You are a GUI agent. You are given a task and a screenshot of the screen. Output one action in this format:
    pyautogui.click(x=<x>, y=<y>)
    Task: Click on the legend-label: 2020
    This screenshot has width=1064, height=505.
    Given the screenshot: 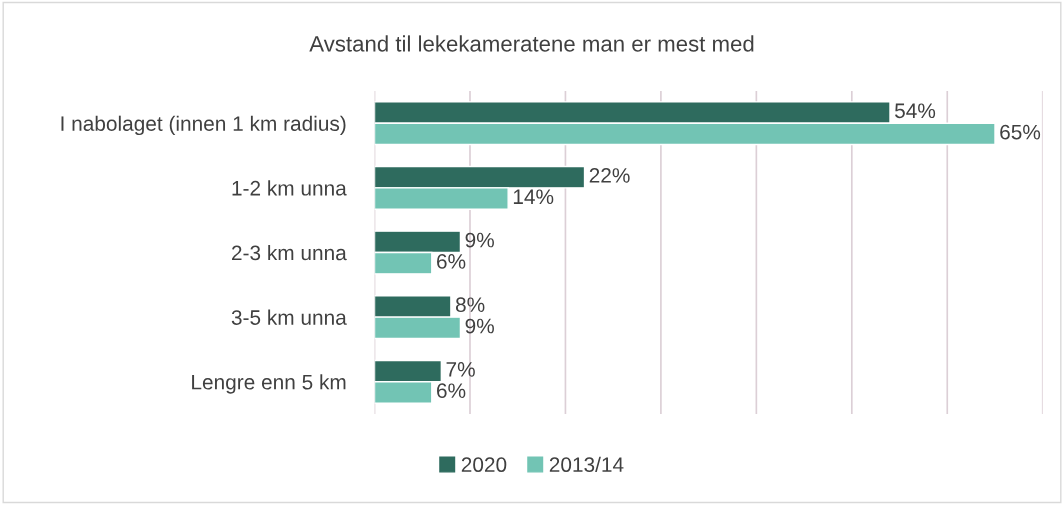 What is the action you would take?
    pyautogui.click(x=484, y=465)
    